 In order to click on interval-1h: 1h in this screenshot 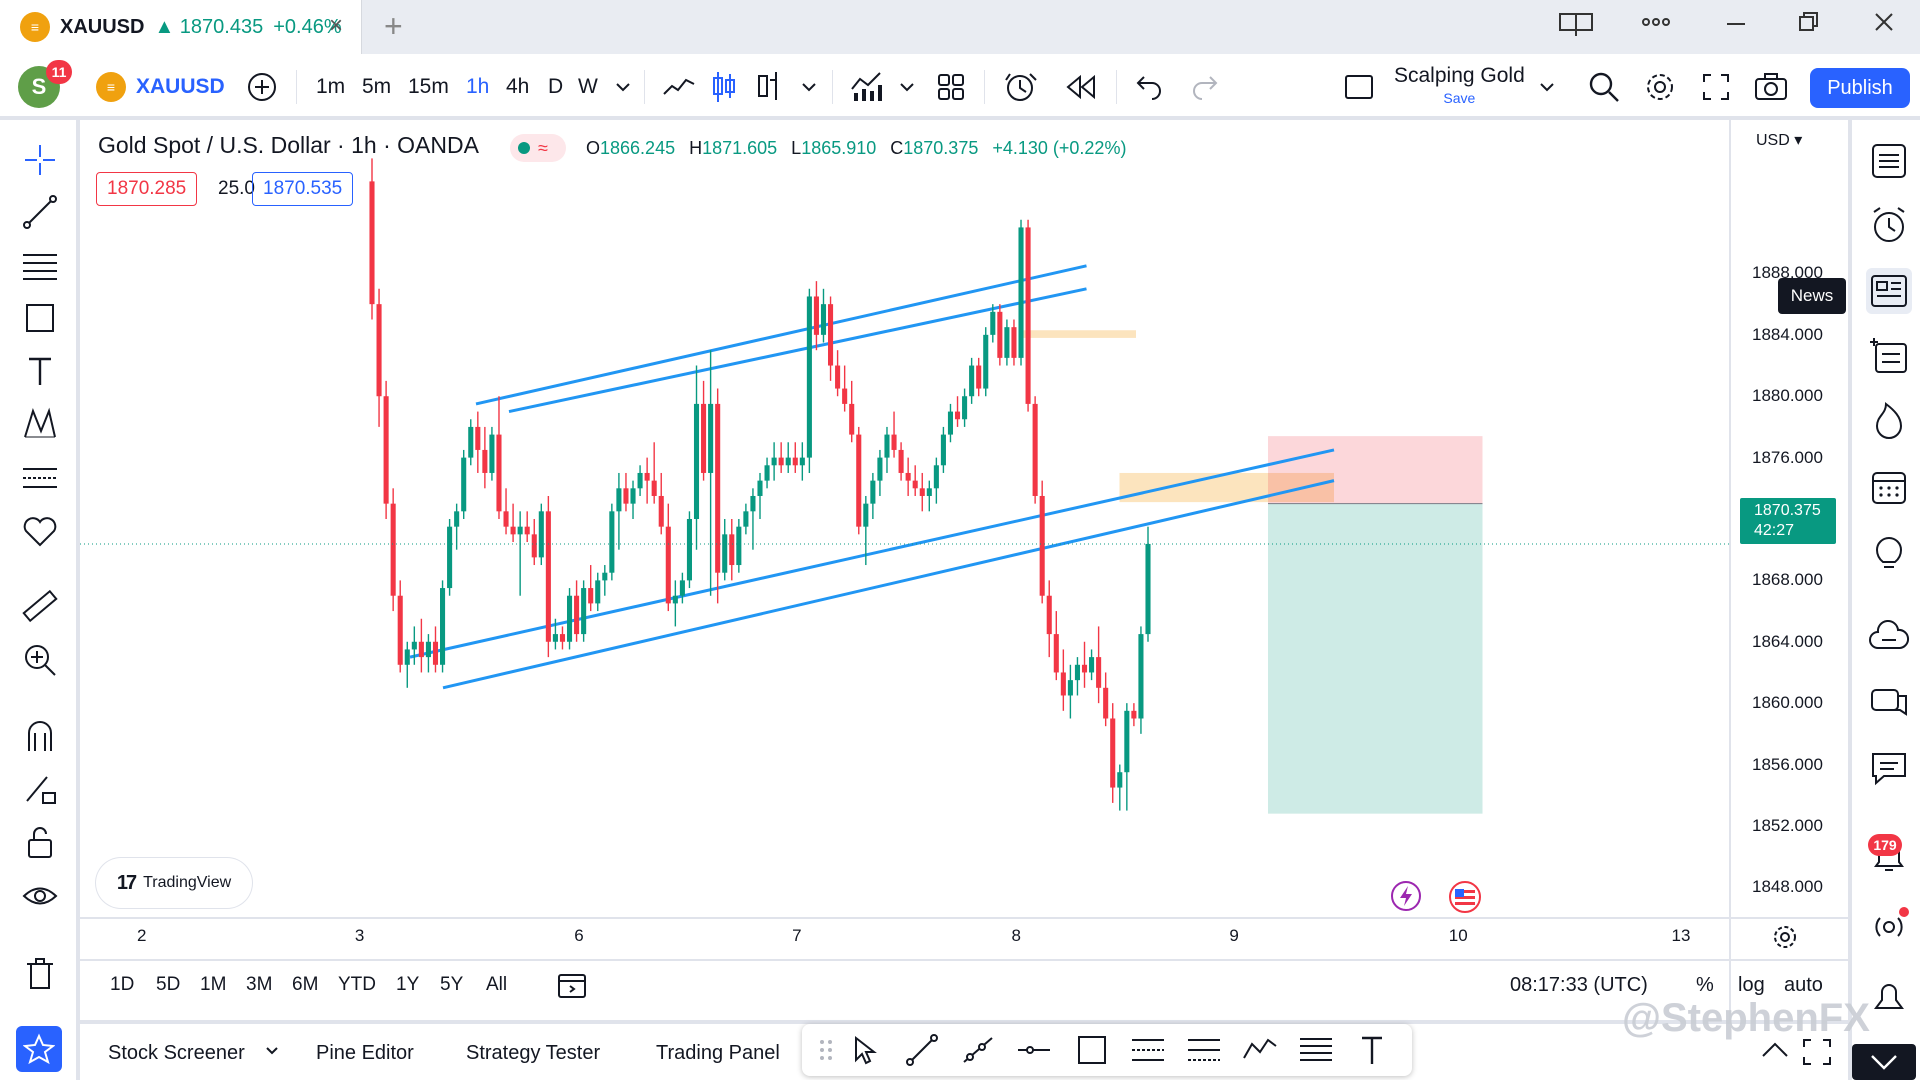, I will do `click(478, 86)`.